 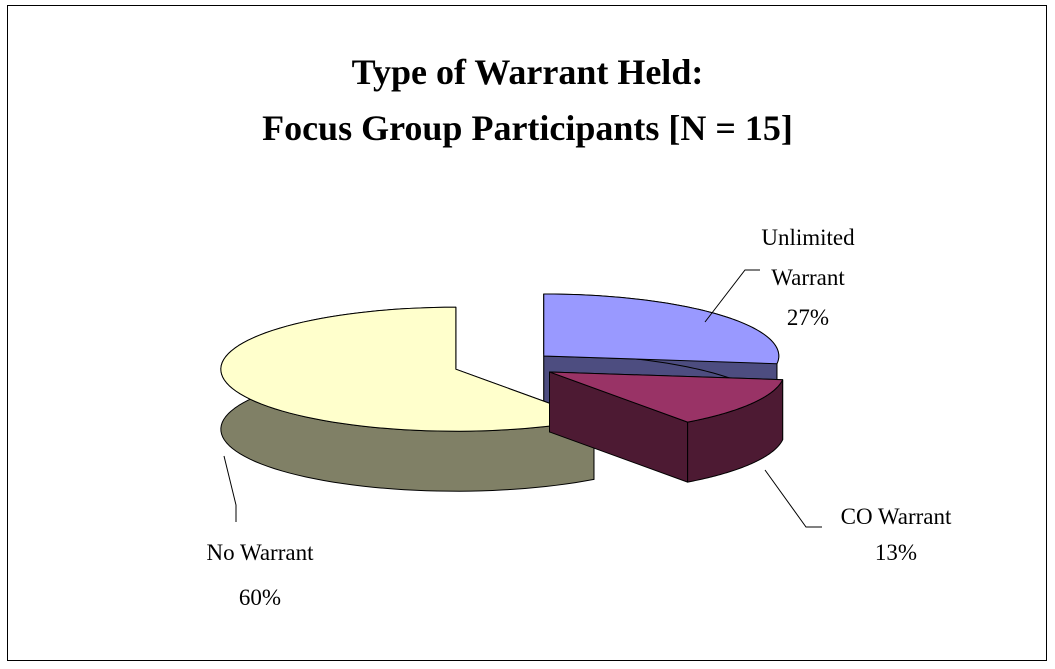 I want to click on slice-label: CO Warrant, so click(x=896, y=516).